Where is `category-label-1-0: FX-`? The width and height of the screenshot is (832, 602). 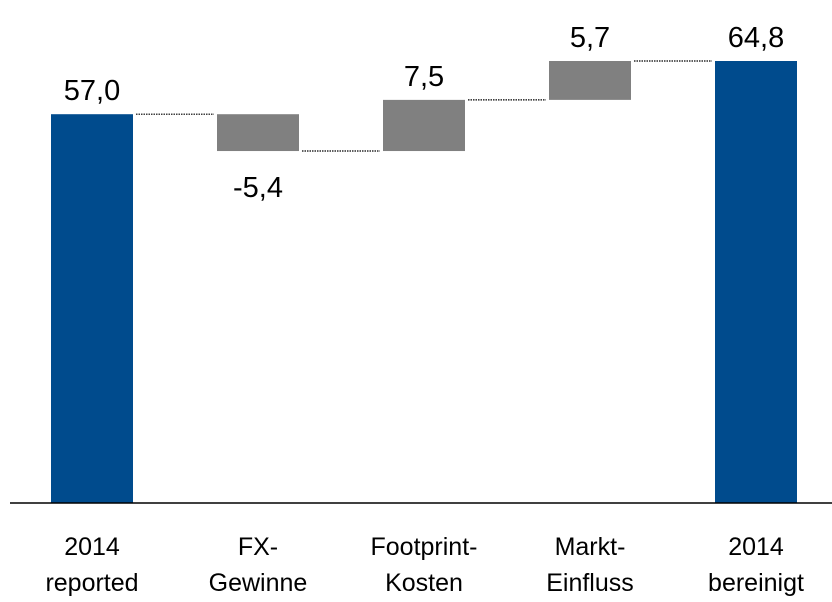 category-label-1-0: FX- is located at coordinates (258, 547).